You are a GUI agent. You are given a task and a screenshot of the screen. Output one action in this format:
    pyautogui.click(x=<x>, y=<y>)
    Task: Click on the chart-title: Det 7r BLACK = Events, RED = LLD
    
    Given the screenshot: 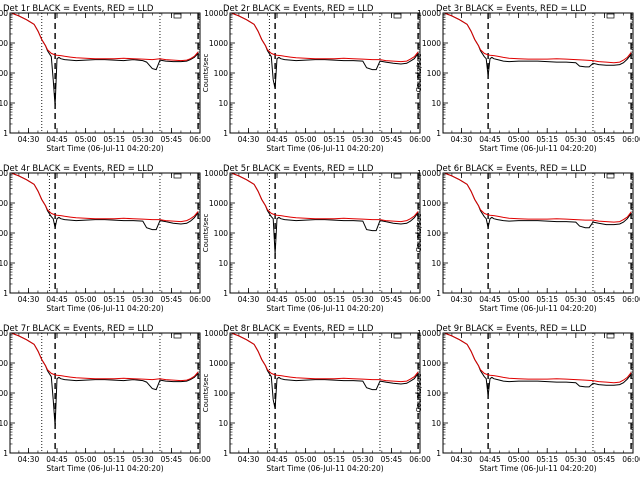 What is the action you would take?
    pyautogui.click(x=78, y=329)
    